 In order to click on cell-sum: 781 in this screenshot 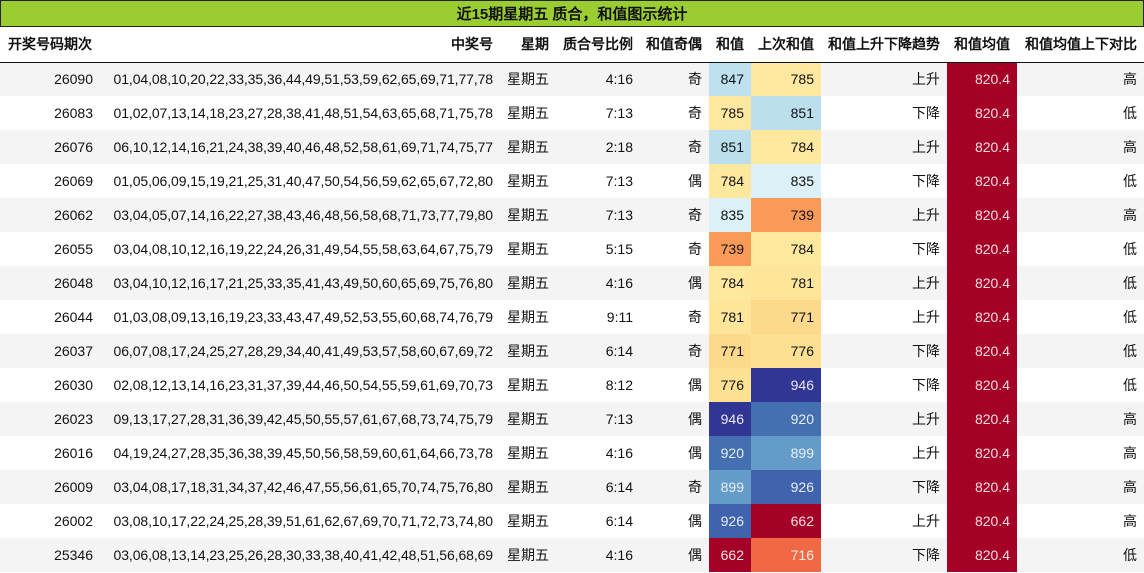, I will do `click(730, 317)`.